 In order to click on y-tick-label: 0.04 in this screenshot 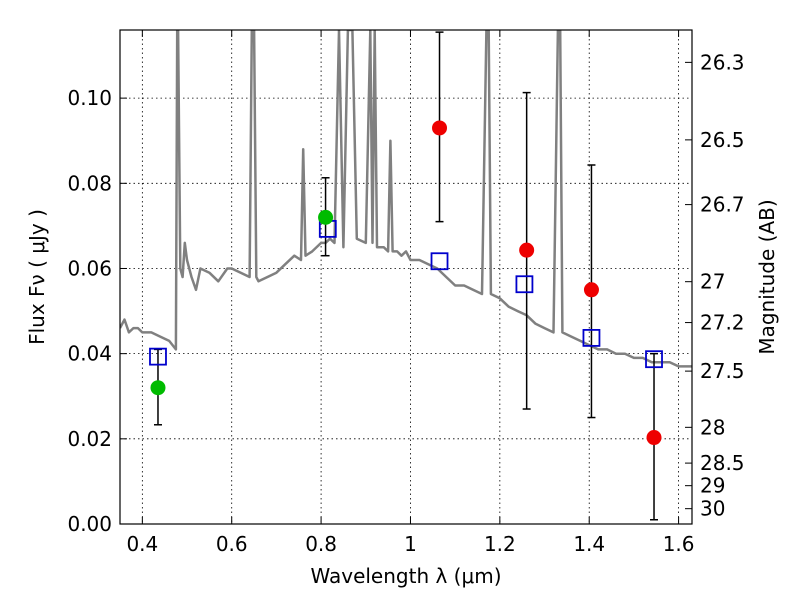, I will do `click(89, 354)`.